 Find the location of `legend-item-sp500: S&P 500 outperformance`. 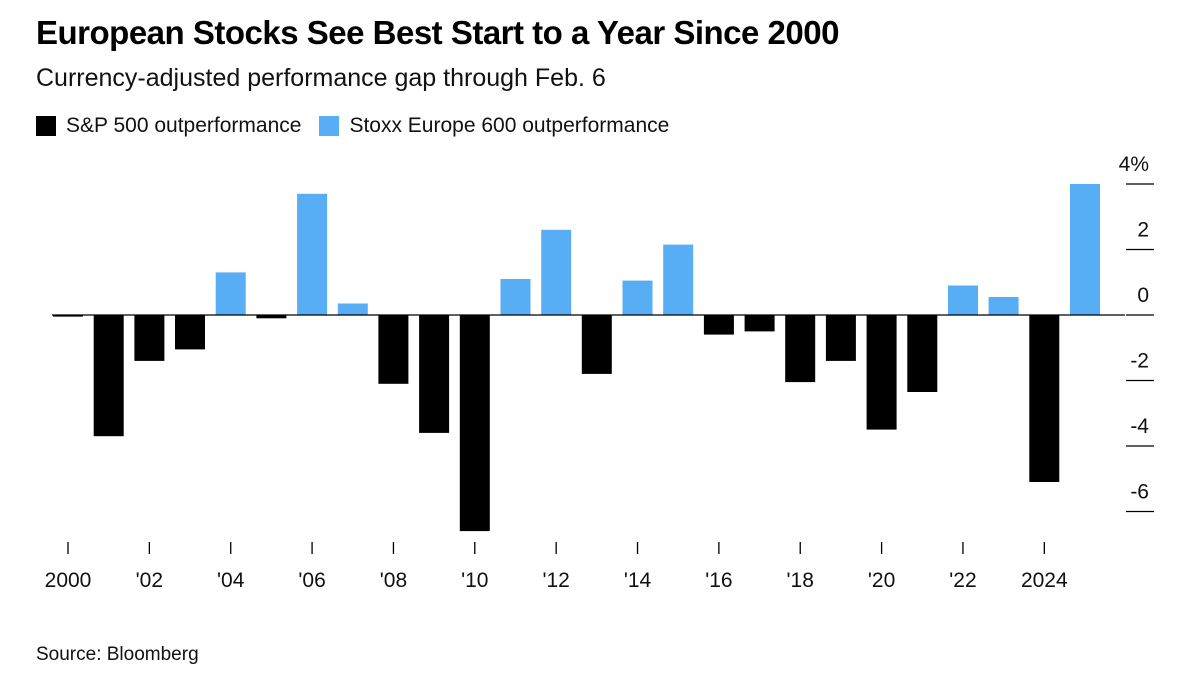

legend-item-sp500: S&P 500 outperformance is located at coordinates (168, 126).